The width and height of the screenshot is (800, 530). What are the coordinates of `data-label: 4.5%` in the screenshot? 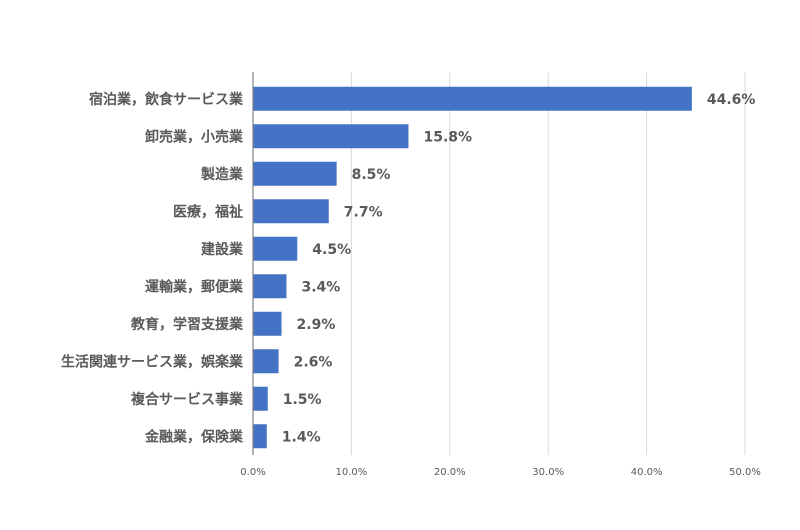 It's located at (331, 250).